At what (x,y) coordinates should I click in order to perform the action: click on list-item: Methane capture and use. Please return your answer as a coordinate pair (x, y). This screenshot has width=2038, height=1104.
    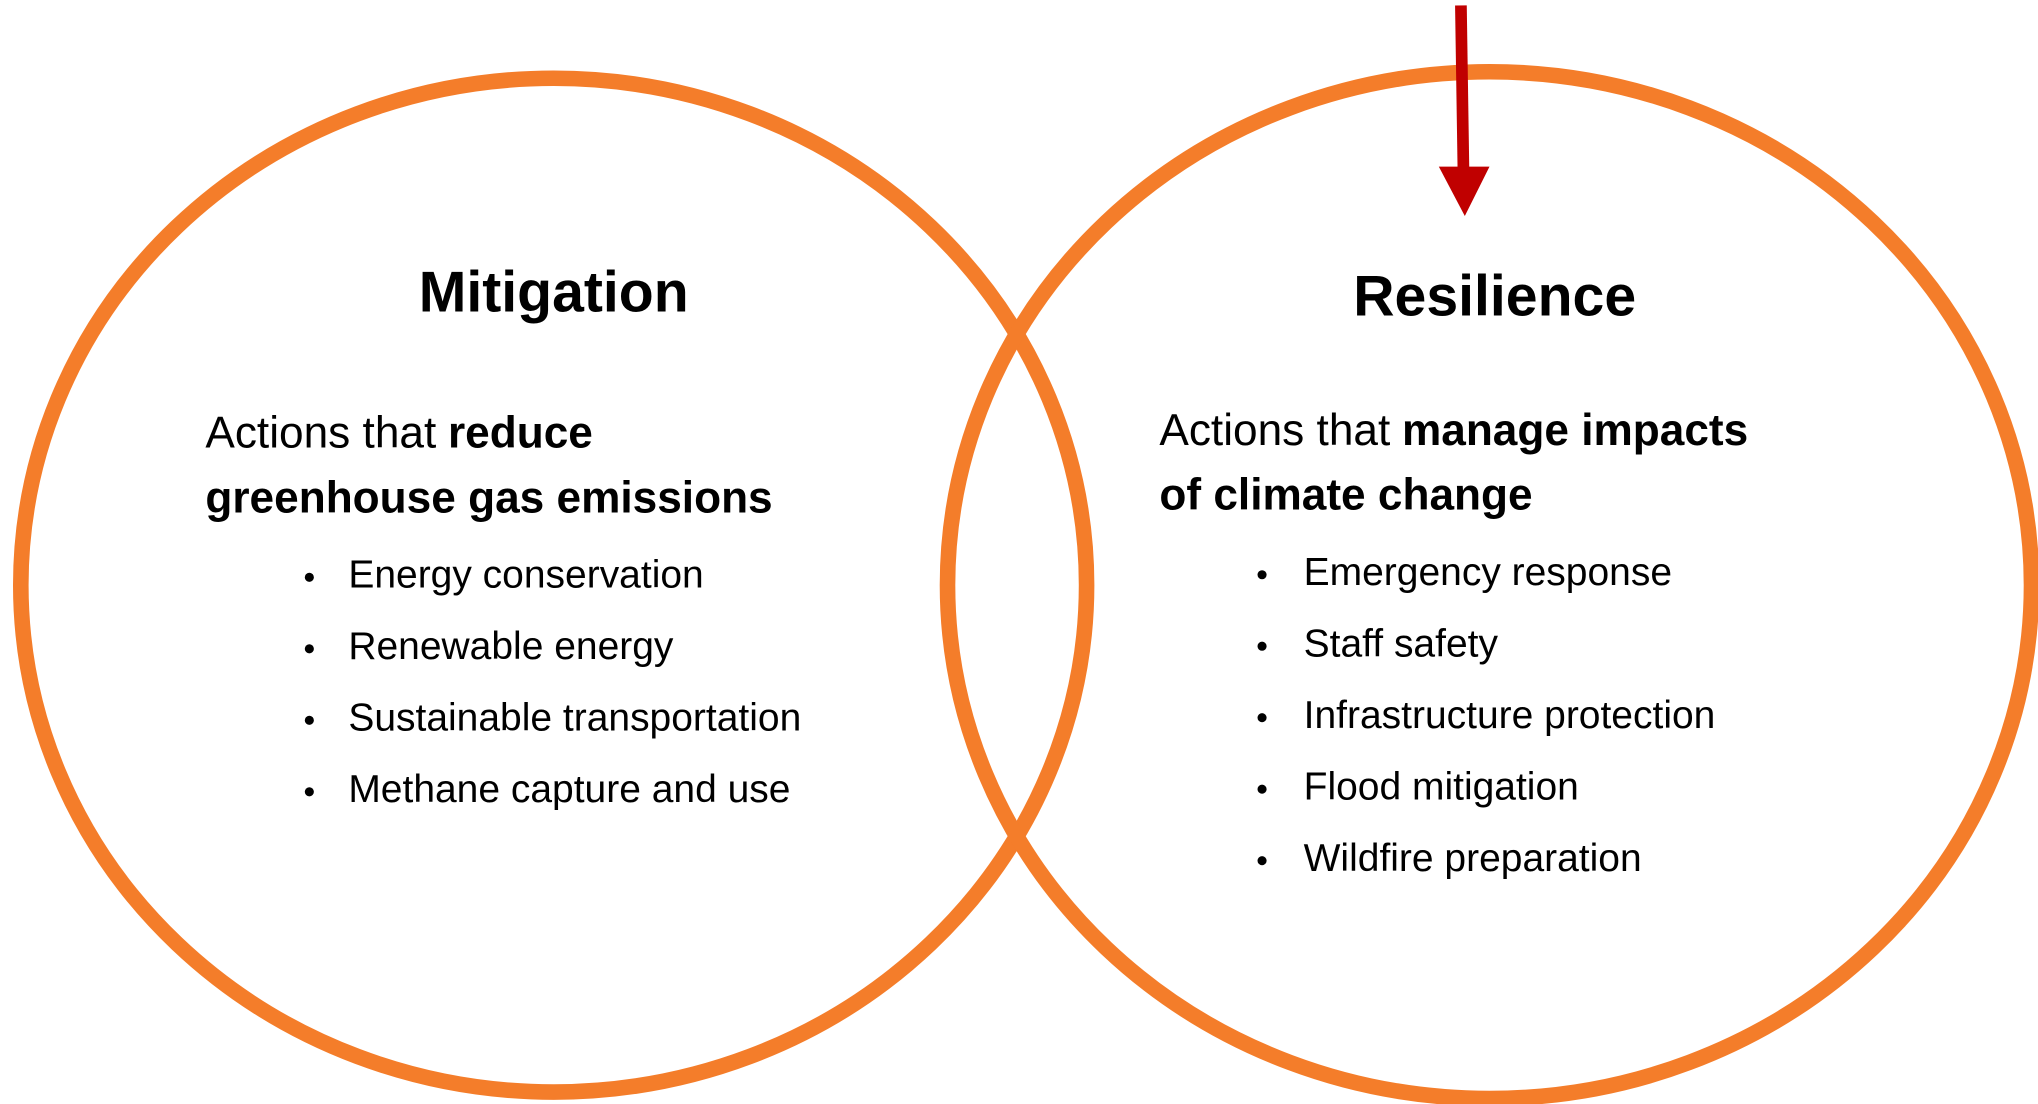
    Looking at the image, I should click on (569, 789).